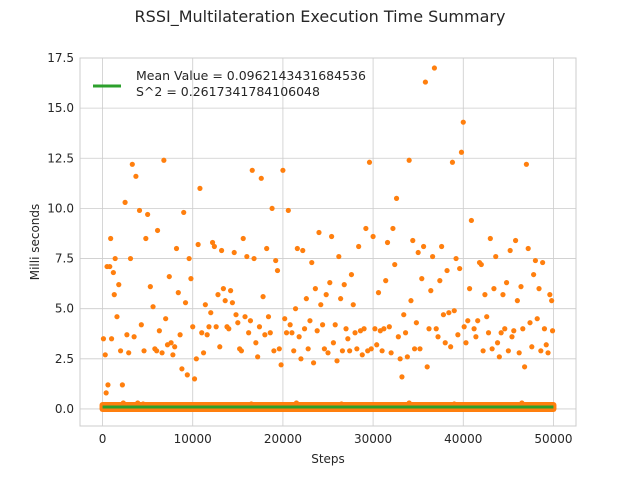  I want to click on x-tick-label: 40000, so click(463, 439).